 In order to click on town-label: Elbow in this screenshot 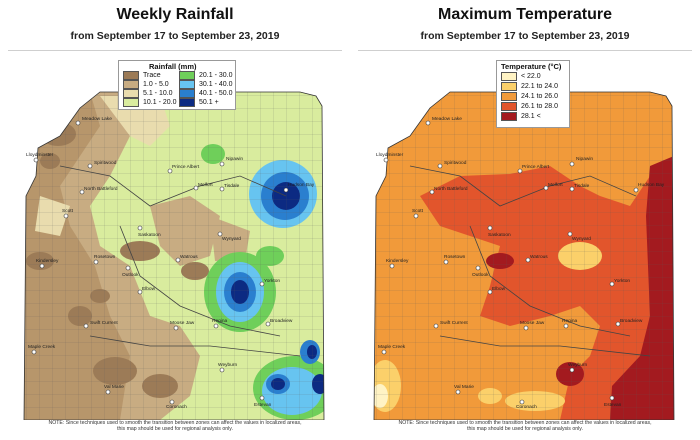, I will do `click(149, 289)`.